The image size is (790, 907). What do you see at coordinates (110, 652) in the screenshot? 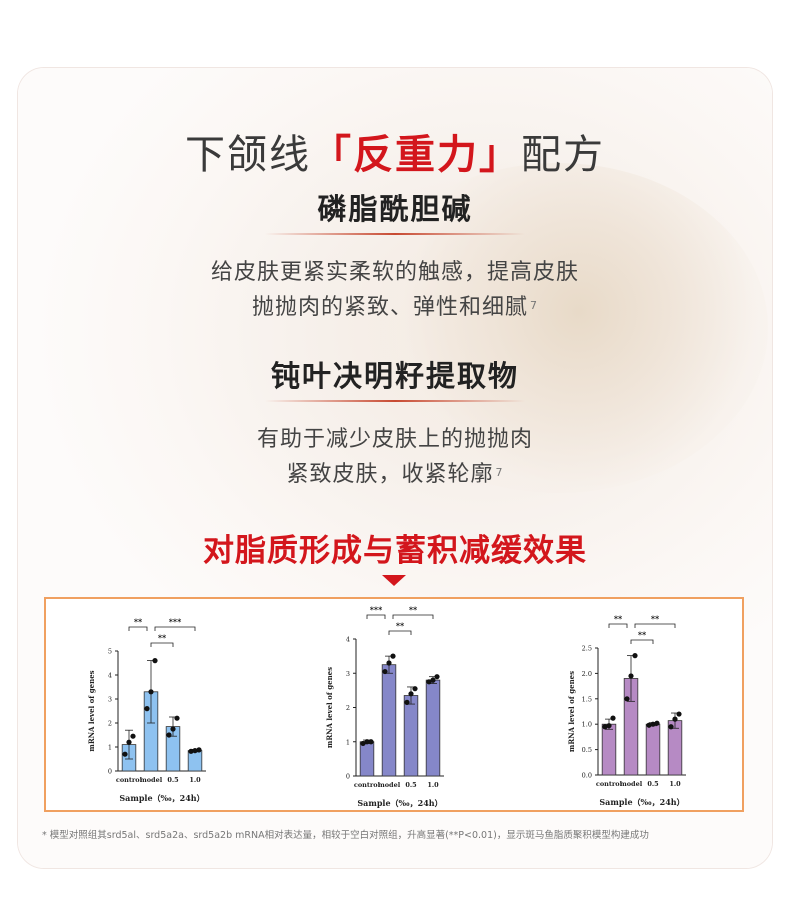
I see `y-tick-label: 5` at bounding box center [110, 652].